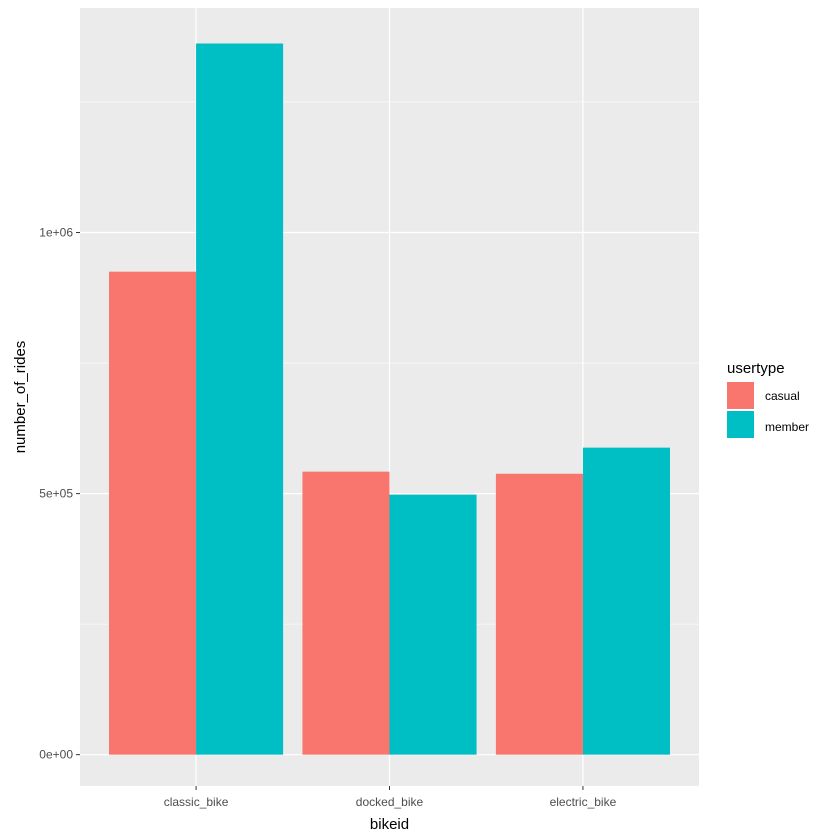 This screenshot has width=840, height=840. I want to click on legend-title: usertype, so click(756, 368).